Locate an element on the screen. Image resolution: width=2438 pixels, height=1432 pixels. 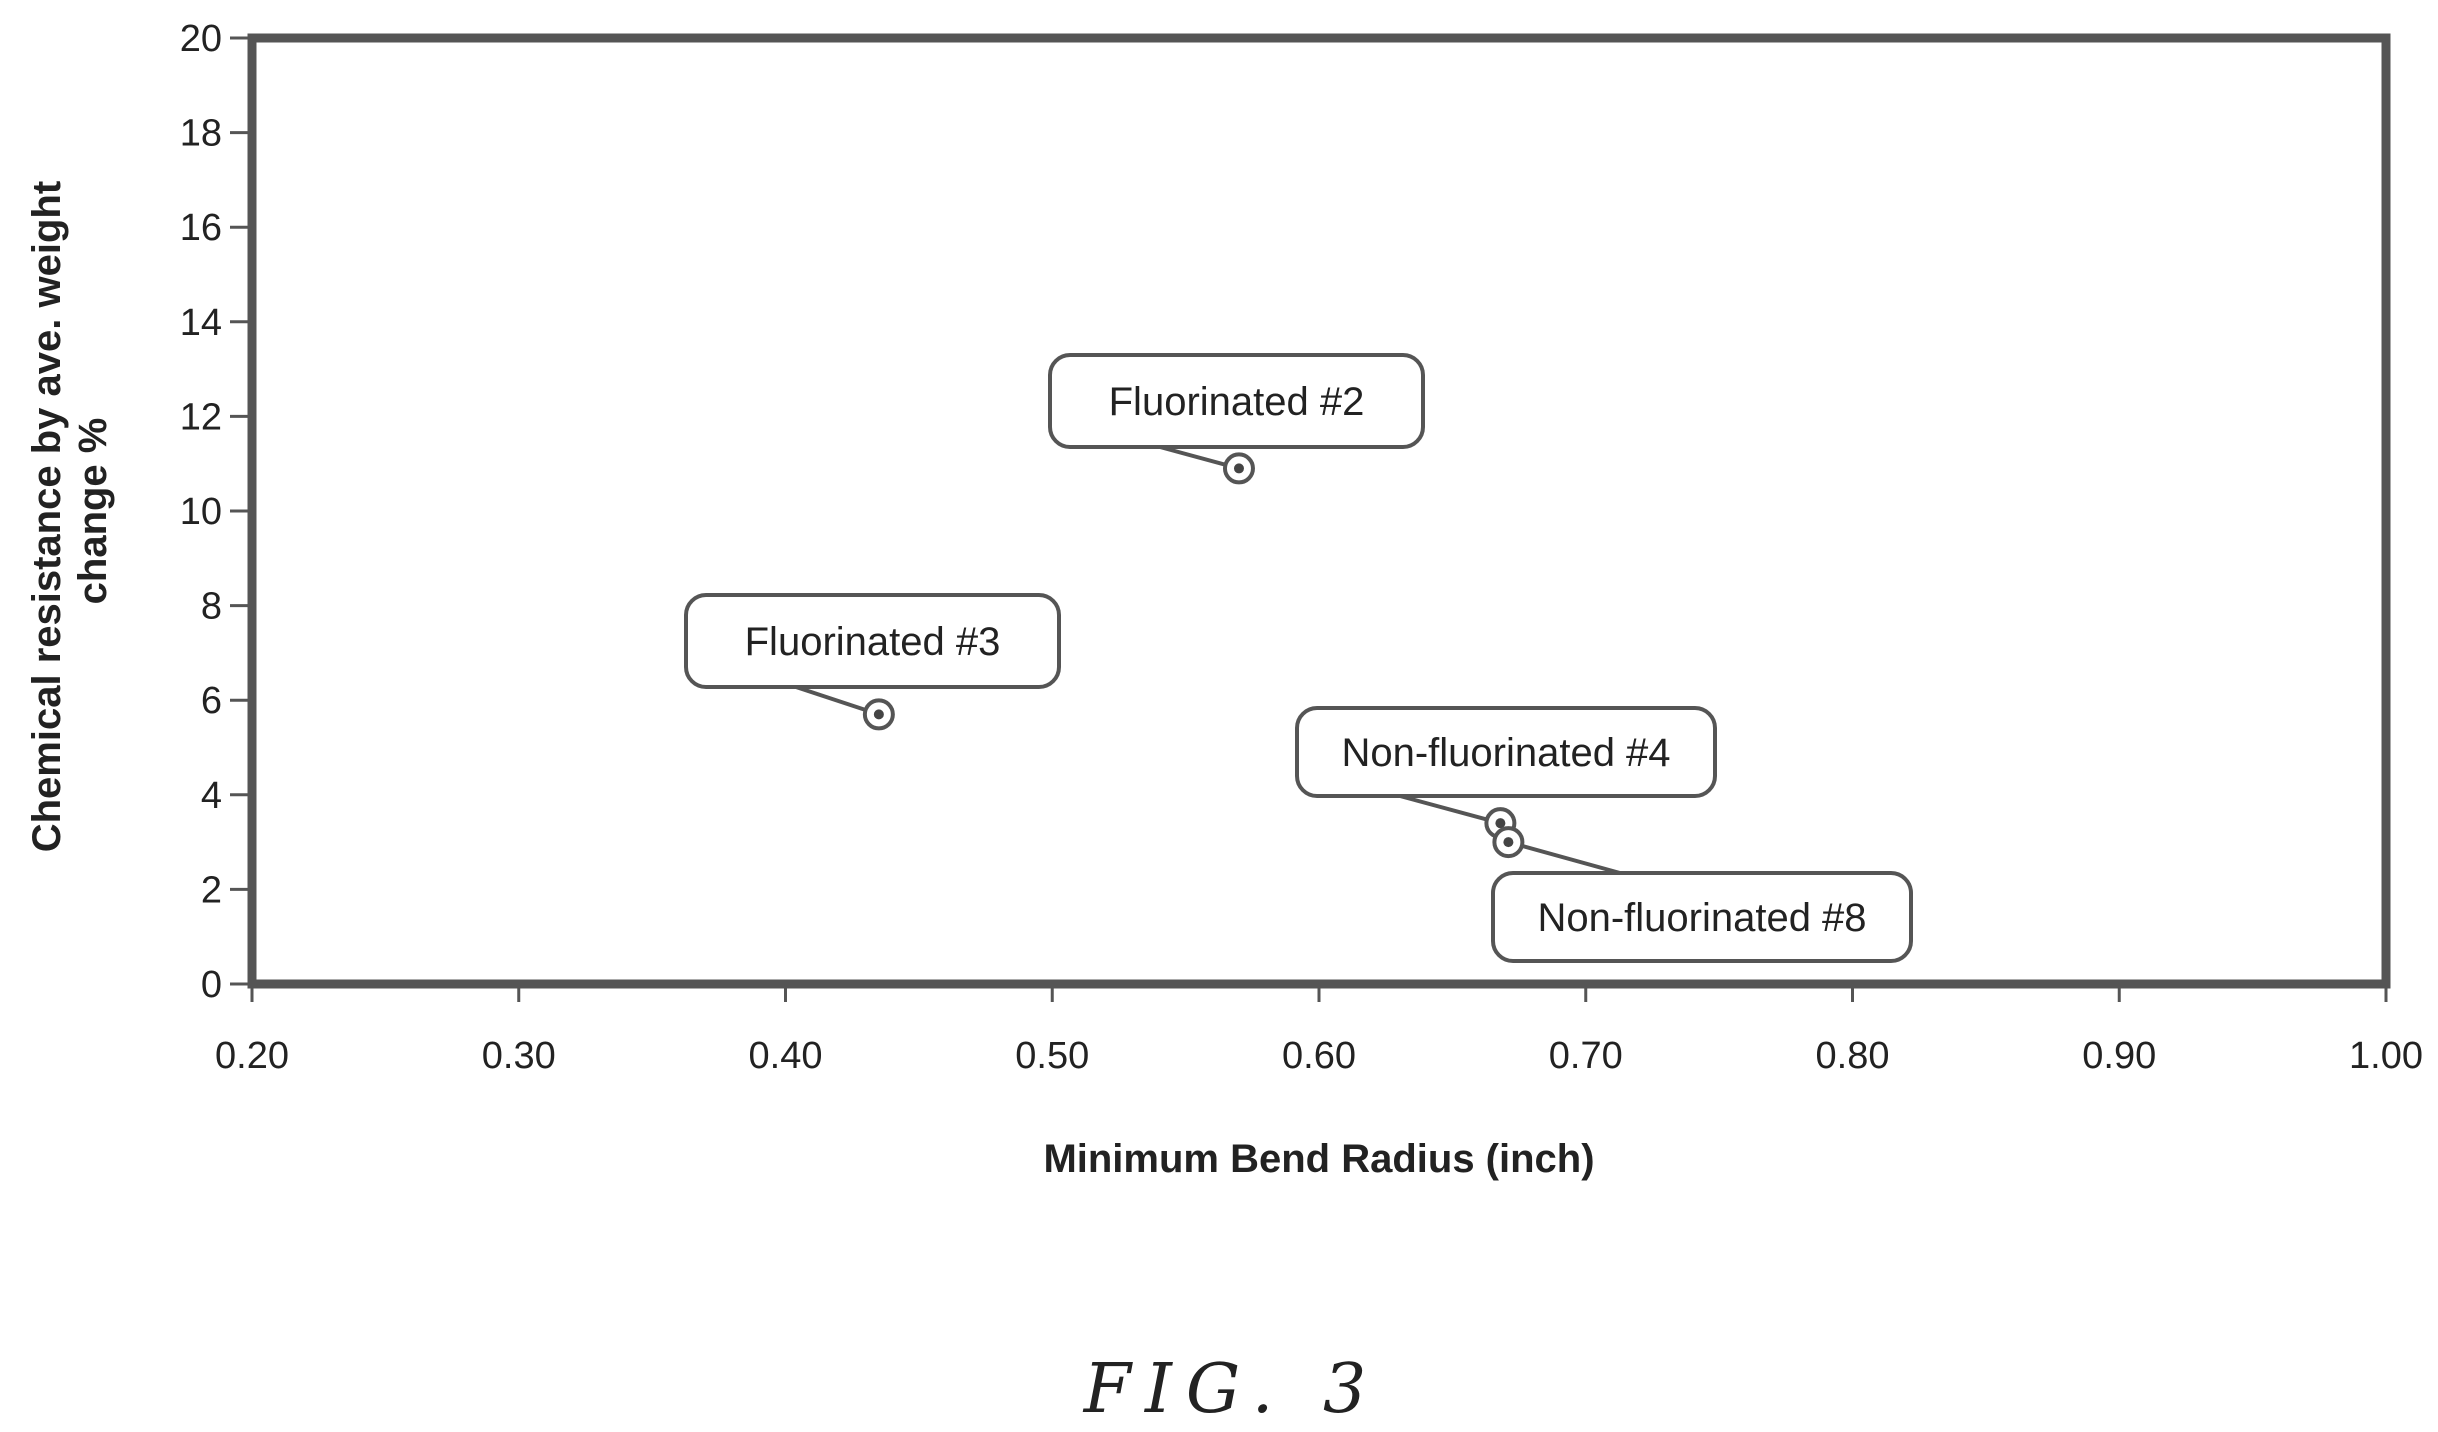
y-tick-label: 8 is located at coordinates (211, 607).